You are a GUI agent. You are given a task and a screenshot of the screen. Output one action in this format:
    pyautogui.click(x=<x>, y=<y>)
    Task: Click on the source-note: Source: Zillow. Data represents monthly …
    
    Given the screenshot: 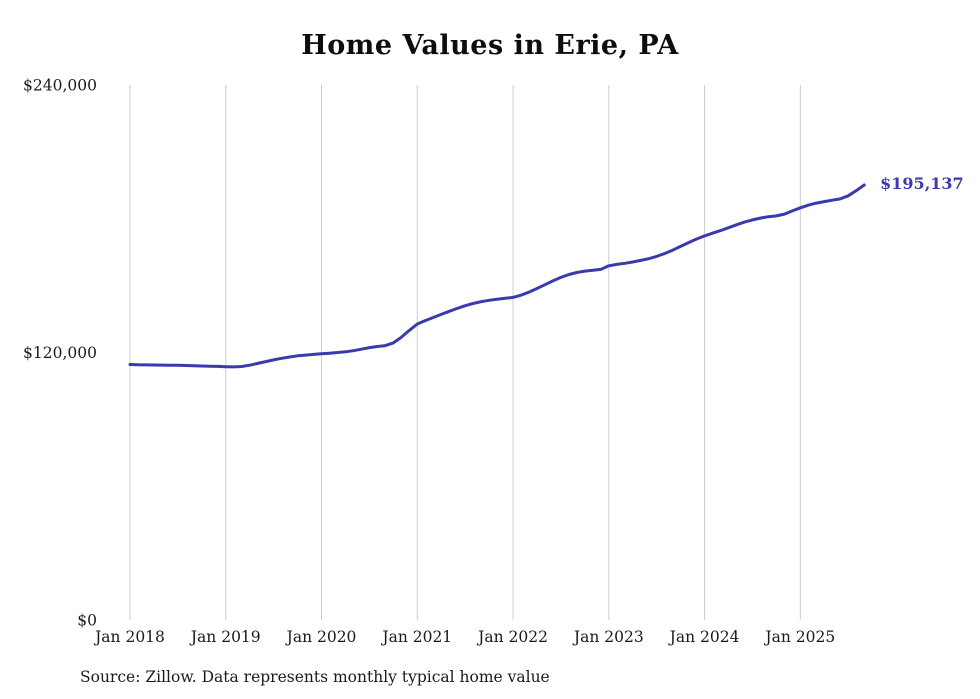 What is the action you would take?
    pyautogui.click(x=315, y=677)
    